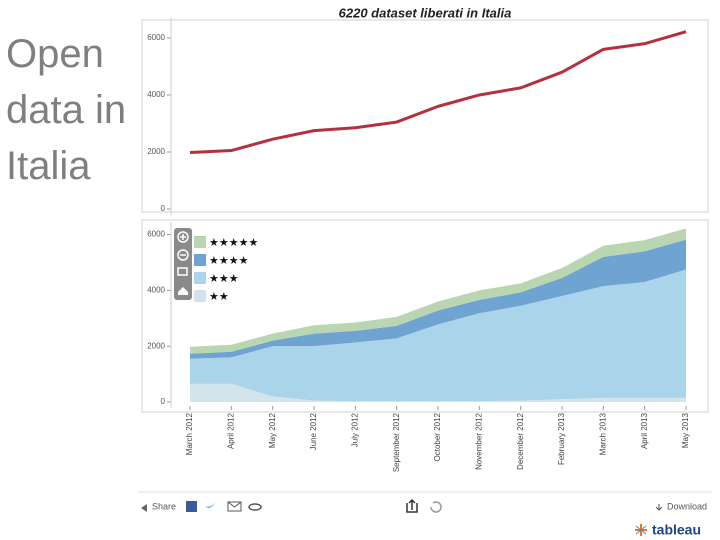 This screenshot has height=540, width=720. What do you see at coordinates (412, 505) in the screenshot?
I see `export-icon` at bounding box center [412, 505].